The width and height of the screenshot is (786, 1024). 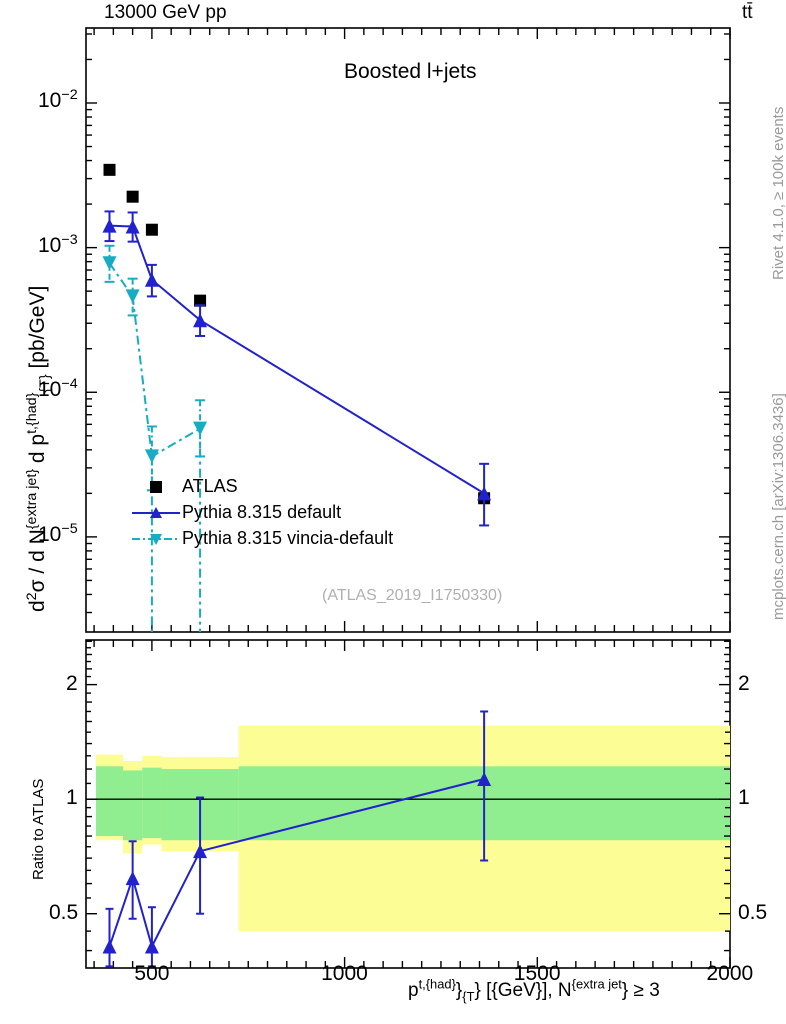 I want to click on x-axis-label: pt,{had}}{T} [{GeV}], N{extra jet} ≥ 3, so click(x=534, y=990).